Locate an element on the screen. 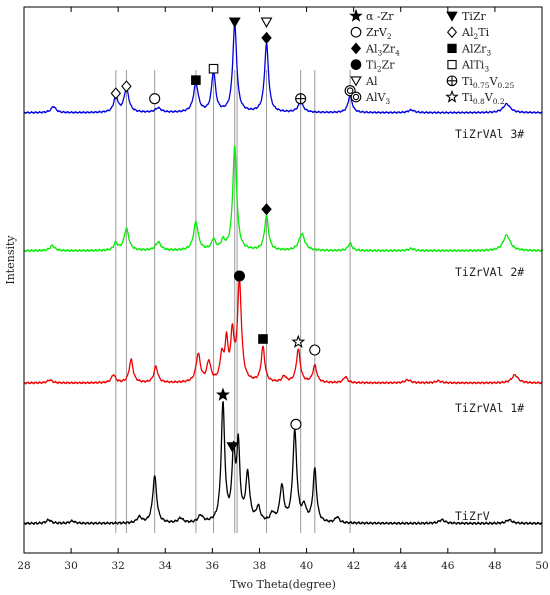 The image size is (550, 595). legend-label: AlTi3 is located at coordinates (475, 66).